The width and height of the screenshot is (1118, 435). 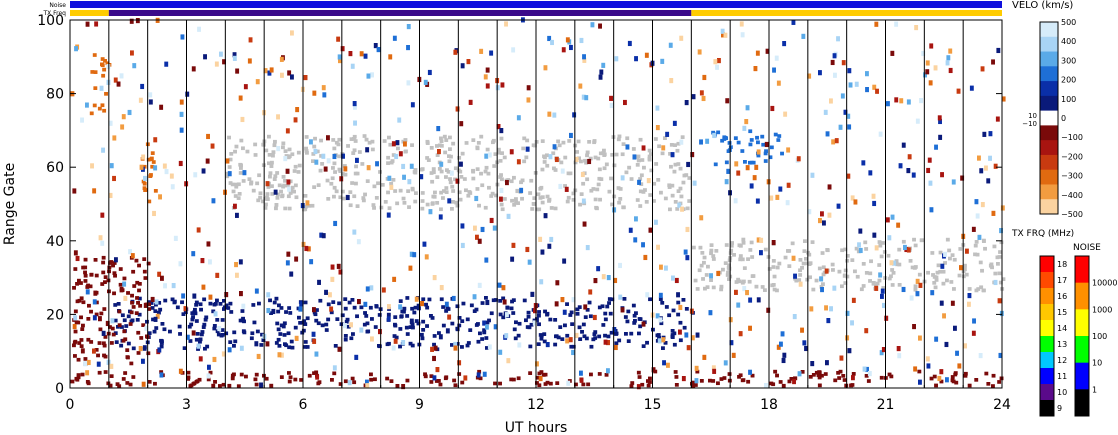 What do you see at coordinates (1082, 296) in the screenshot?
I see `noise-colorbar-swatch` at bounding box center [1082, 296].